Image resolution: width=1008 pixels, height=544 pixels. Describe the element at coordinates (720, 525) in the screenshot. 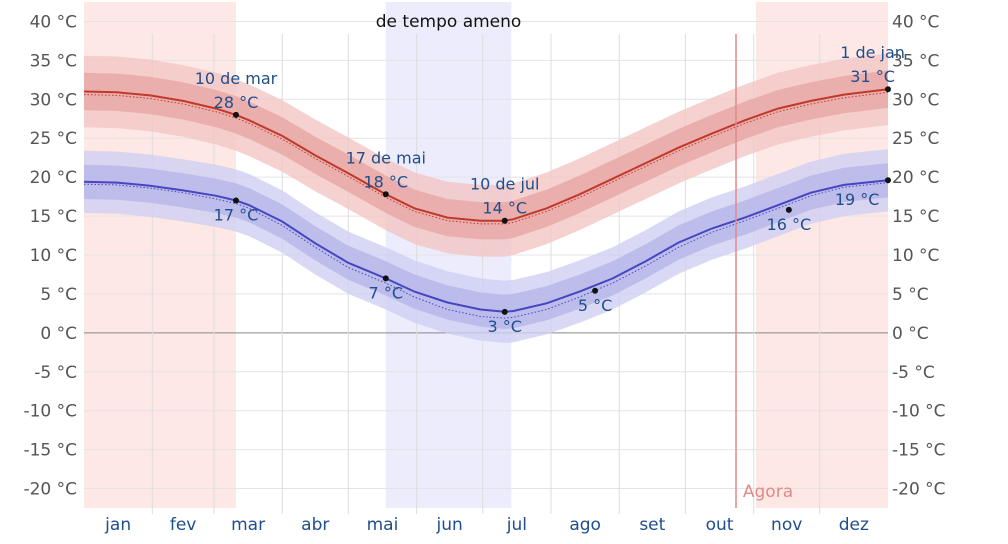

I see `x-month-label: out` at that location.